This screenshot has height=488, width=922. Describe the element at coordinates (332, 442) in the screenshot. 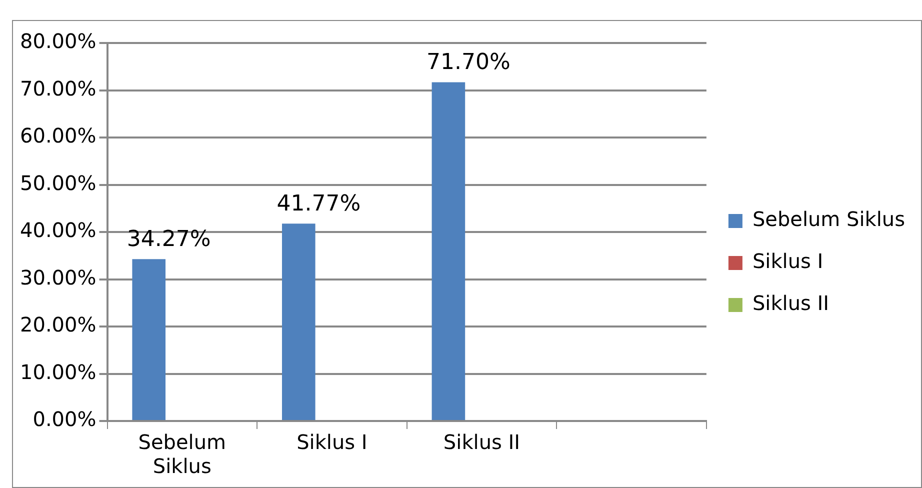

I see `x-tick-label: Siklus I` at that location.